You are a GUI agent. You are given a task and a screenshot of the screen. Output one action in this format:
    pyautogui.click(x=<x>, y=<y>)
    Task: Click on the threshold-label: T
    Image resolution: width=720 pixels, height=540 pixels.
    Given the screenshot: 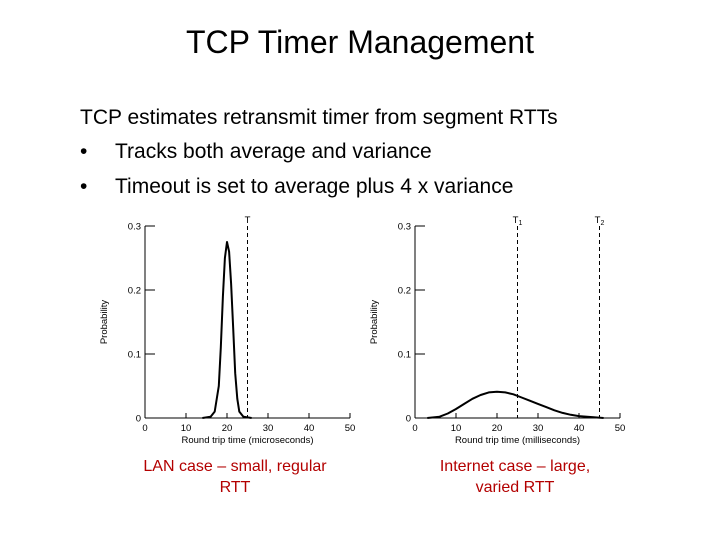 What is the action you would take?
    pyautogui.click(x=248, y=220)
    